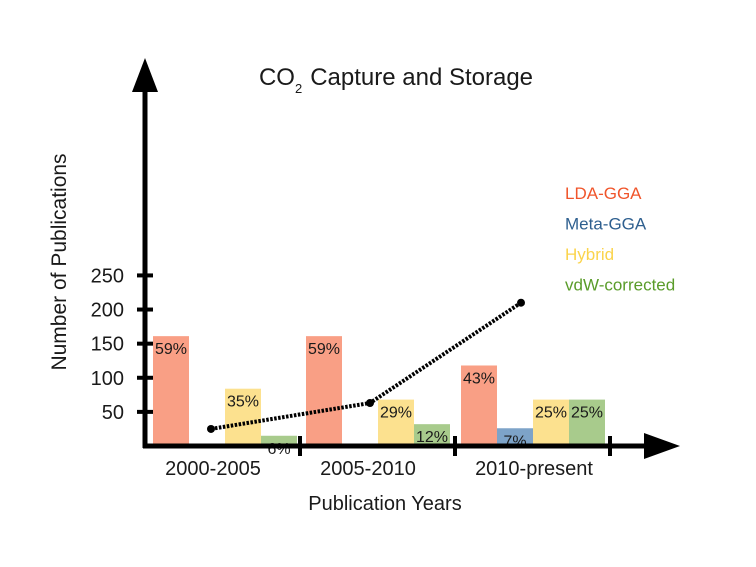  What do you see at coordinates (421, 77) in the screenshot?
I see `title-rest: Capture and Storage` at bounding box center [421, 77].